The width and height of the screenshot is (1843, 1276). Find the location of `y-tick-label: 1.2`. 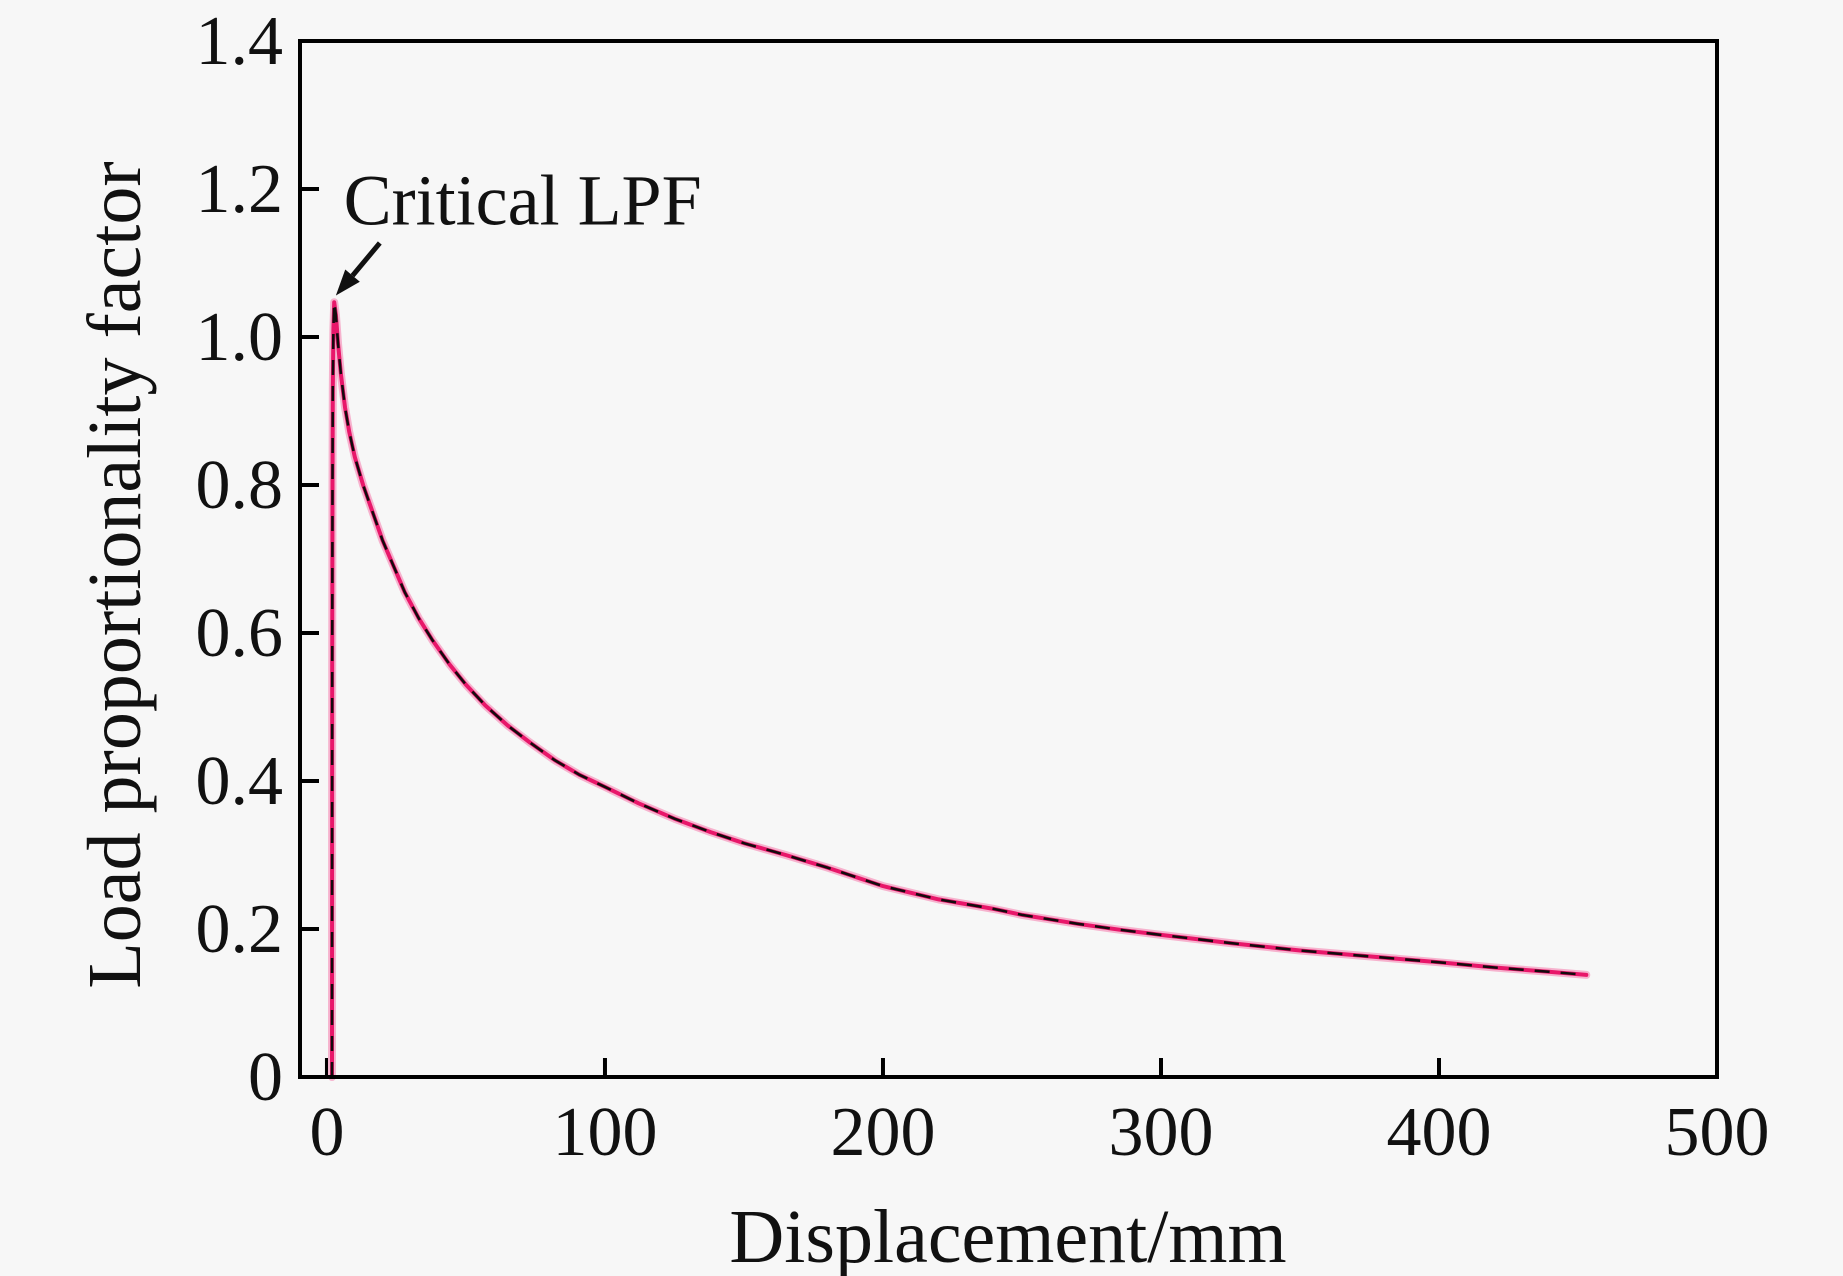

y-tick-label: 1.2 is located at coordinates (240, 189).